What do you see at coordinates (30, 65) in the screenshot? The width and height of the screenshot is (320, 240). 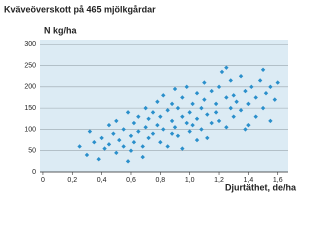 I see `y-tick-label: 250` at bounding box center [30, 65].